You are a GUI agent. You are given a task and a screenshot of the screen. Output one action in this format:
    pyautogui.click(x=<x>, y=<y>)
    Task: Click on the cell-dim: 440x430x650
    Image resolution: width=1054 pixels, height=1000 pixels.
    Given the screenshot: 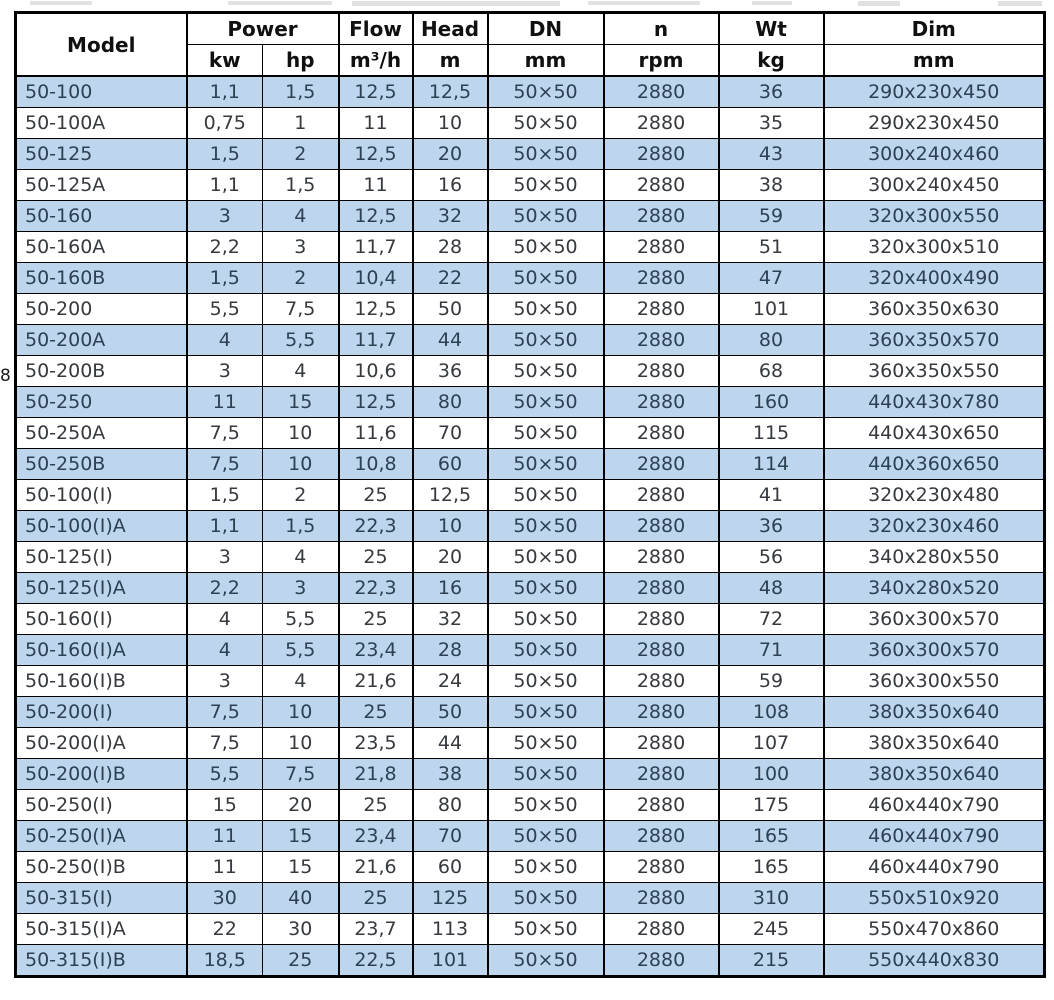 What is the action you would take?
    pyautogui.click(x=933, y=433)
    